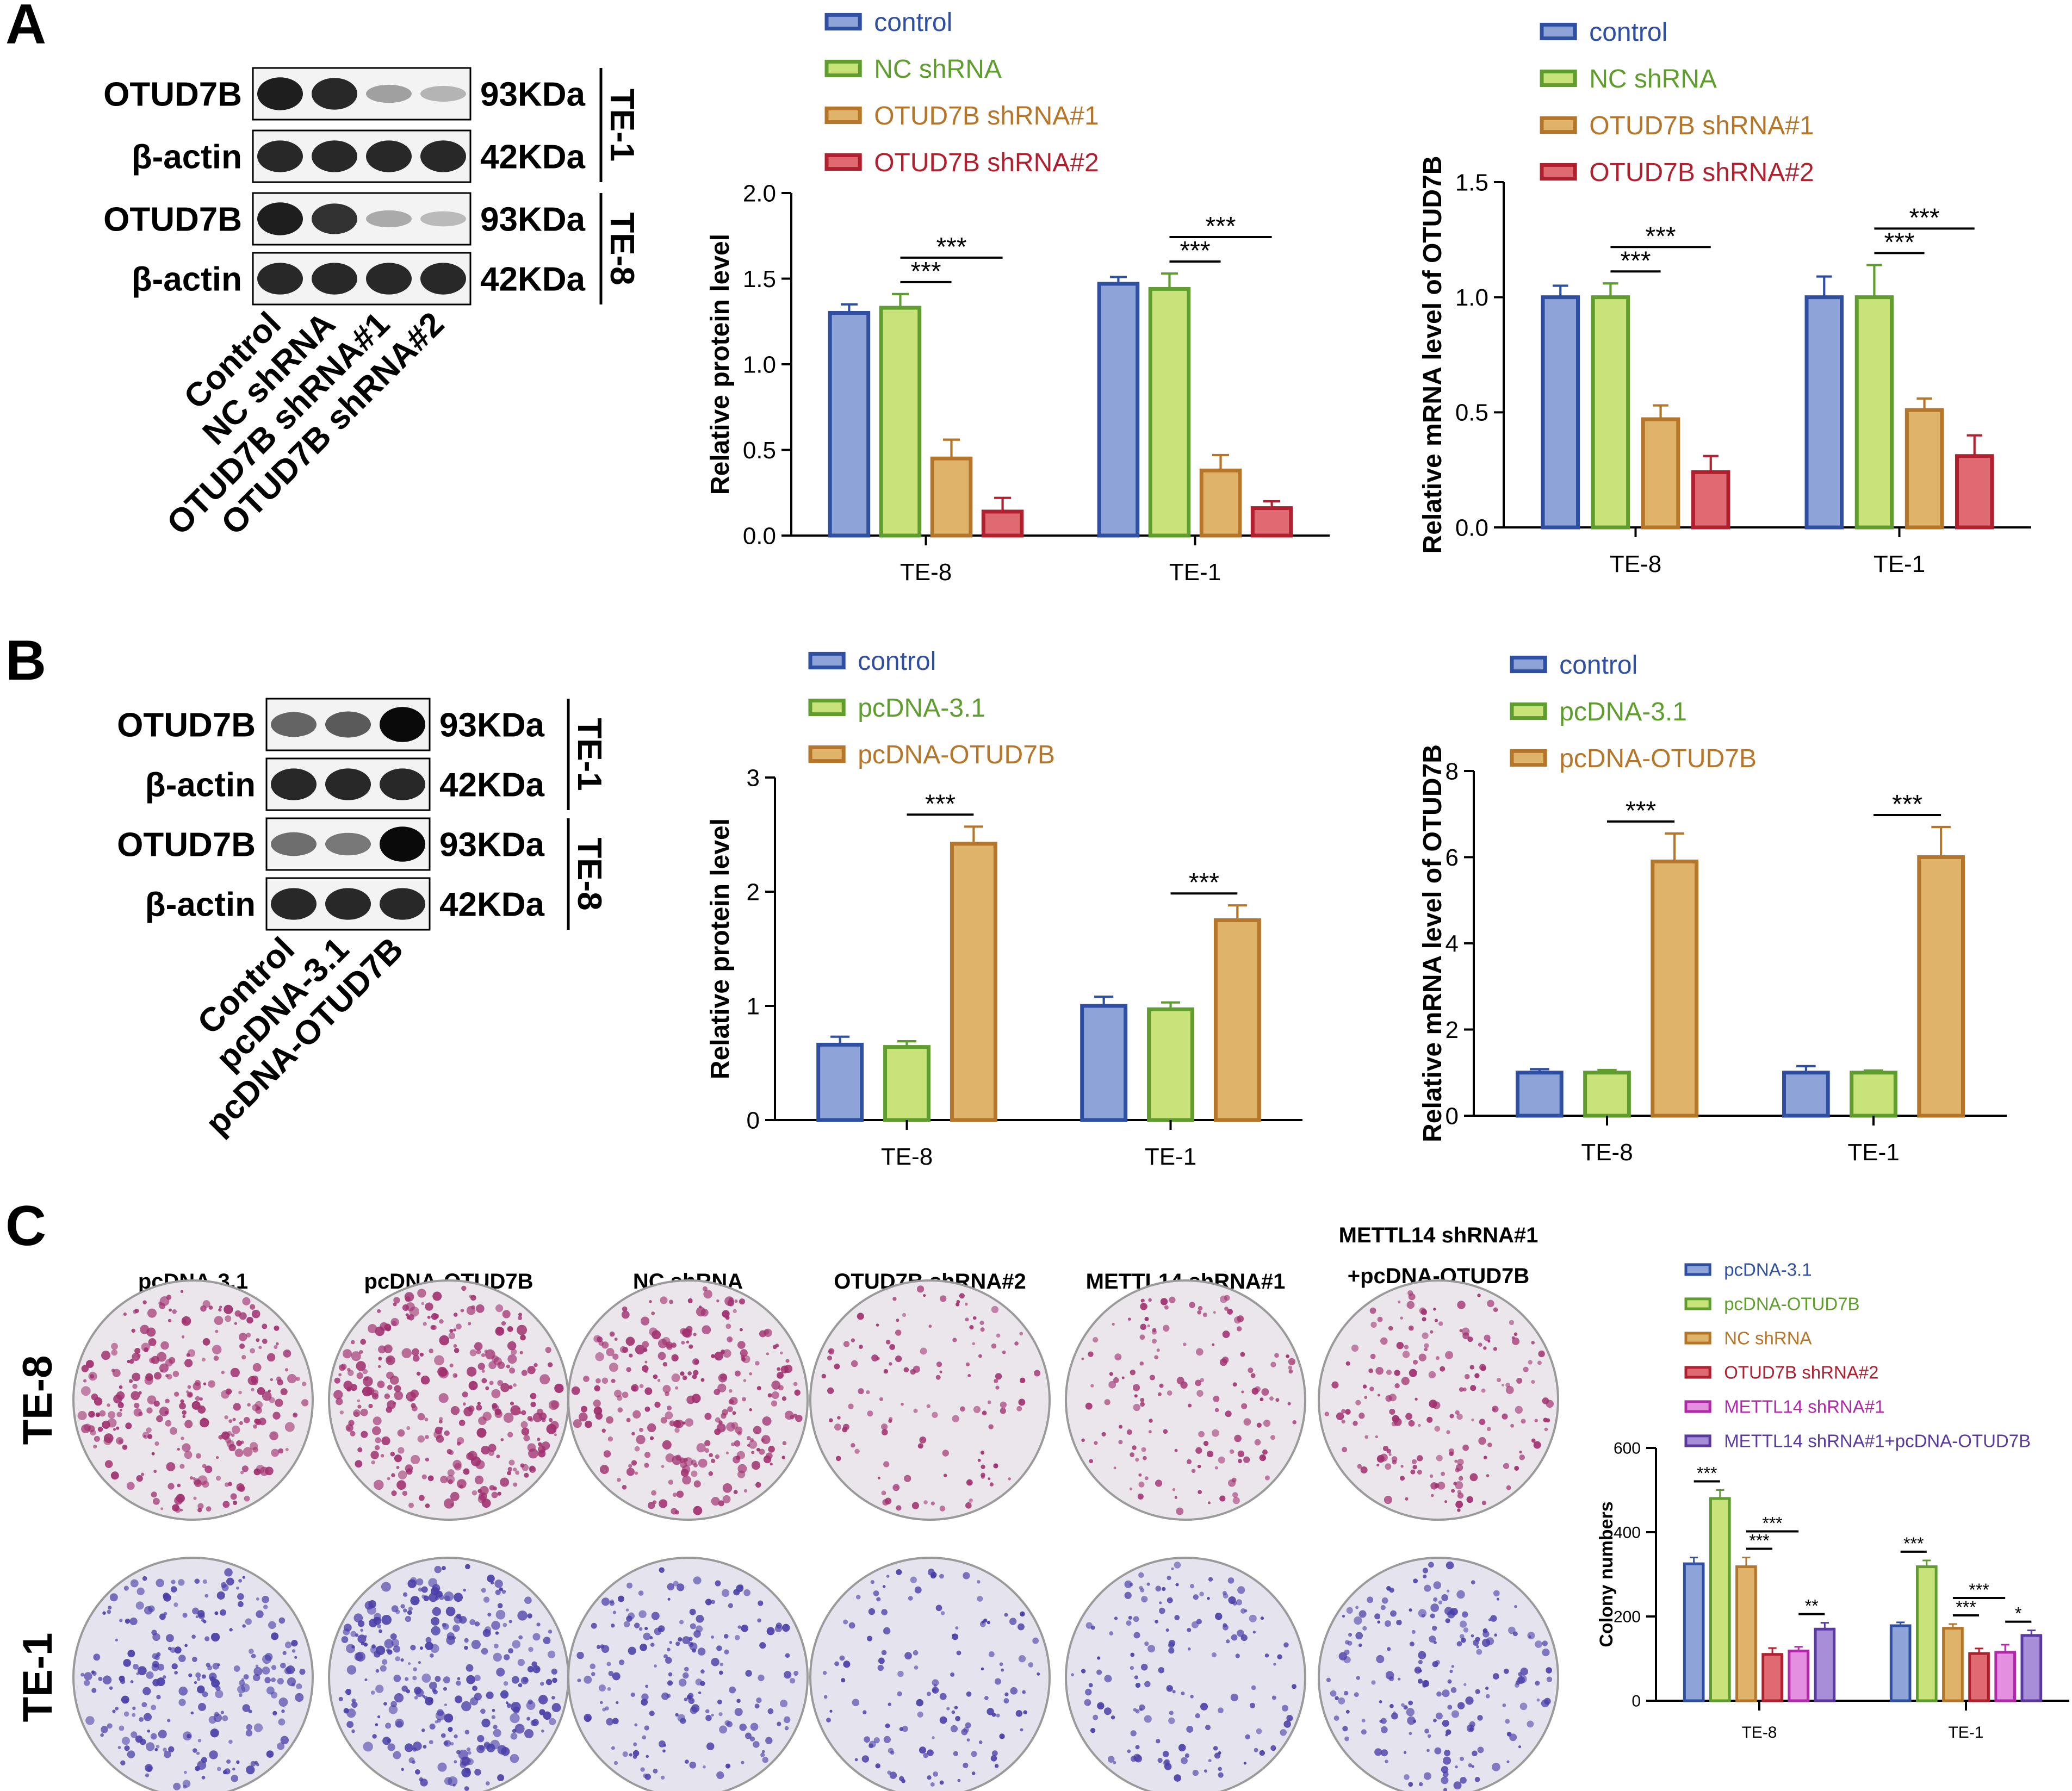 This screenshot has height=1791, width=2072. Describe the element at coordinates (987, 116) in the screenshot. I see `legend-label: OTUD7B shRNA#1` at that location.